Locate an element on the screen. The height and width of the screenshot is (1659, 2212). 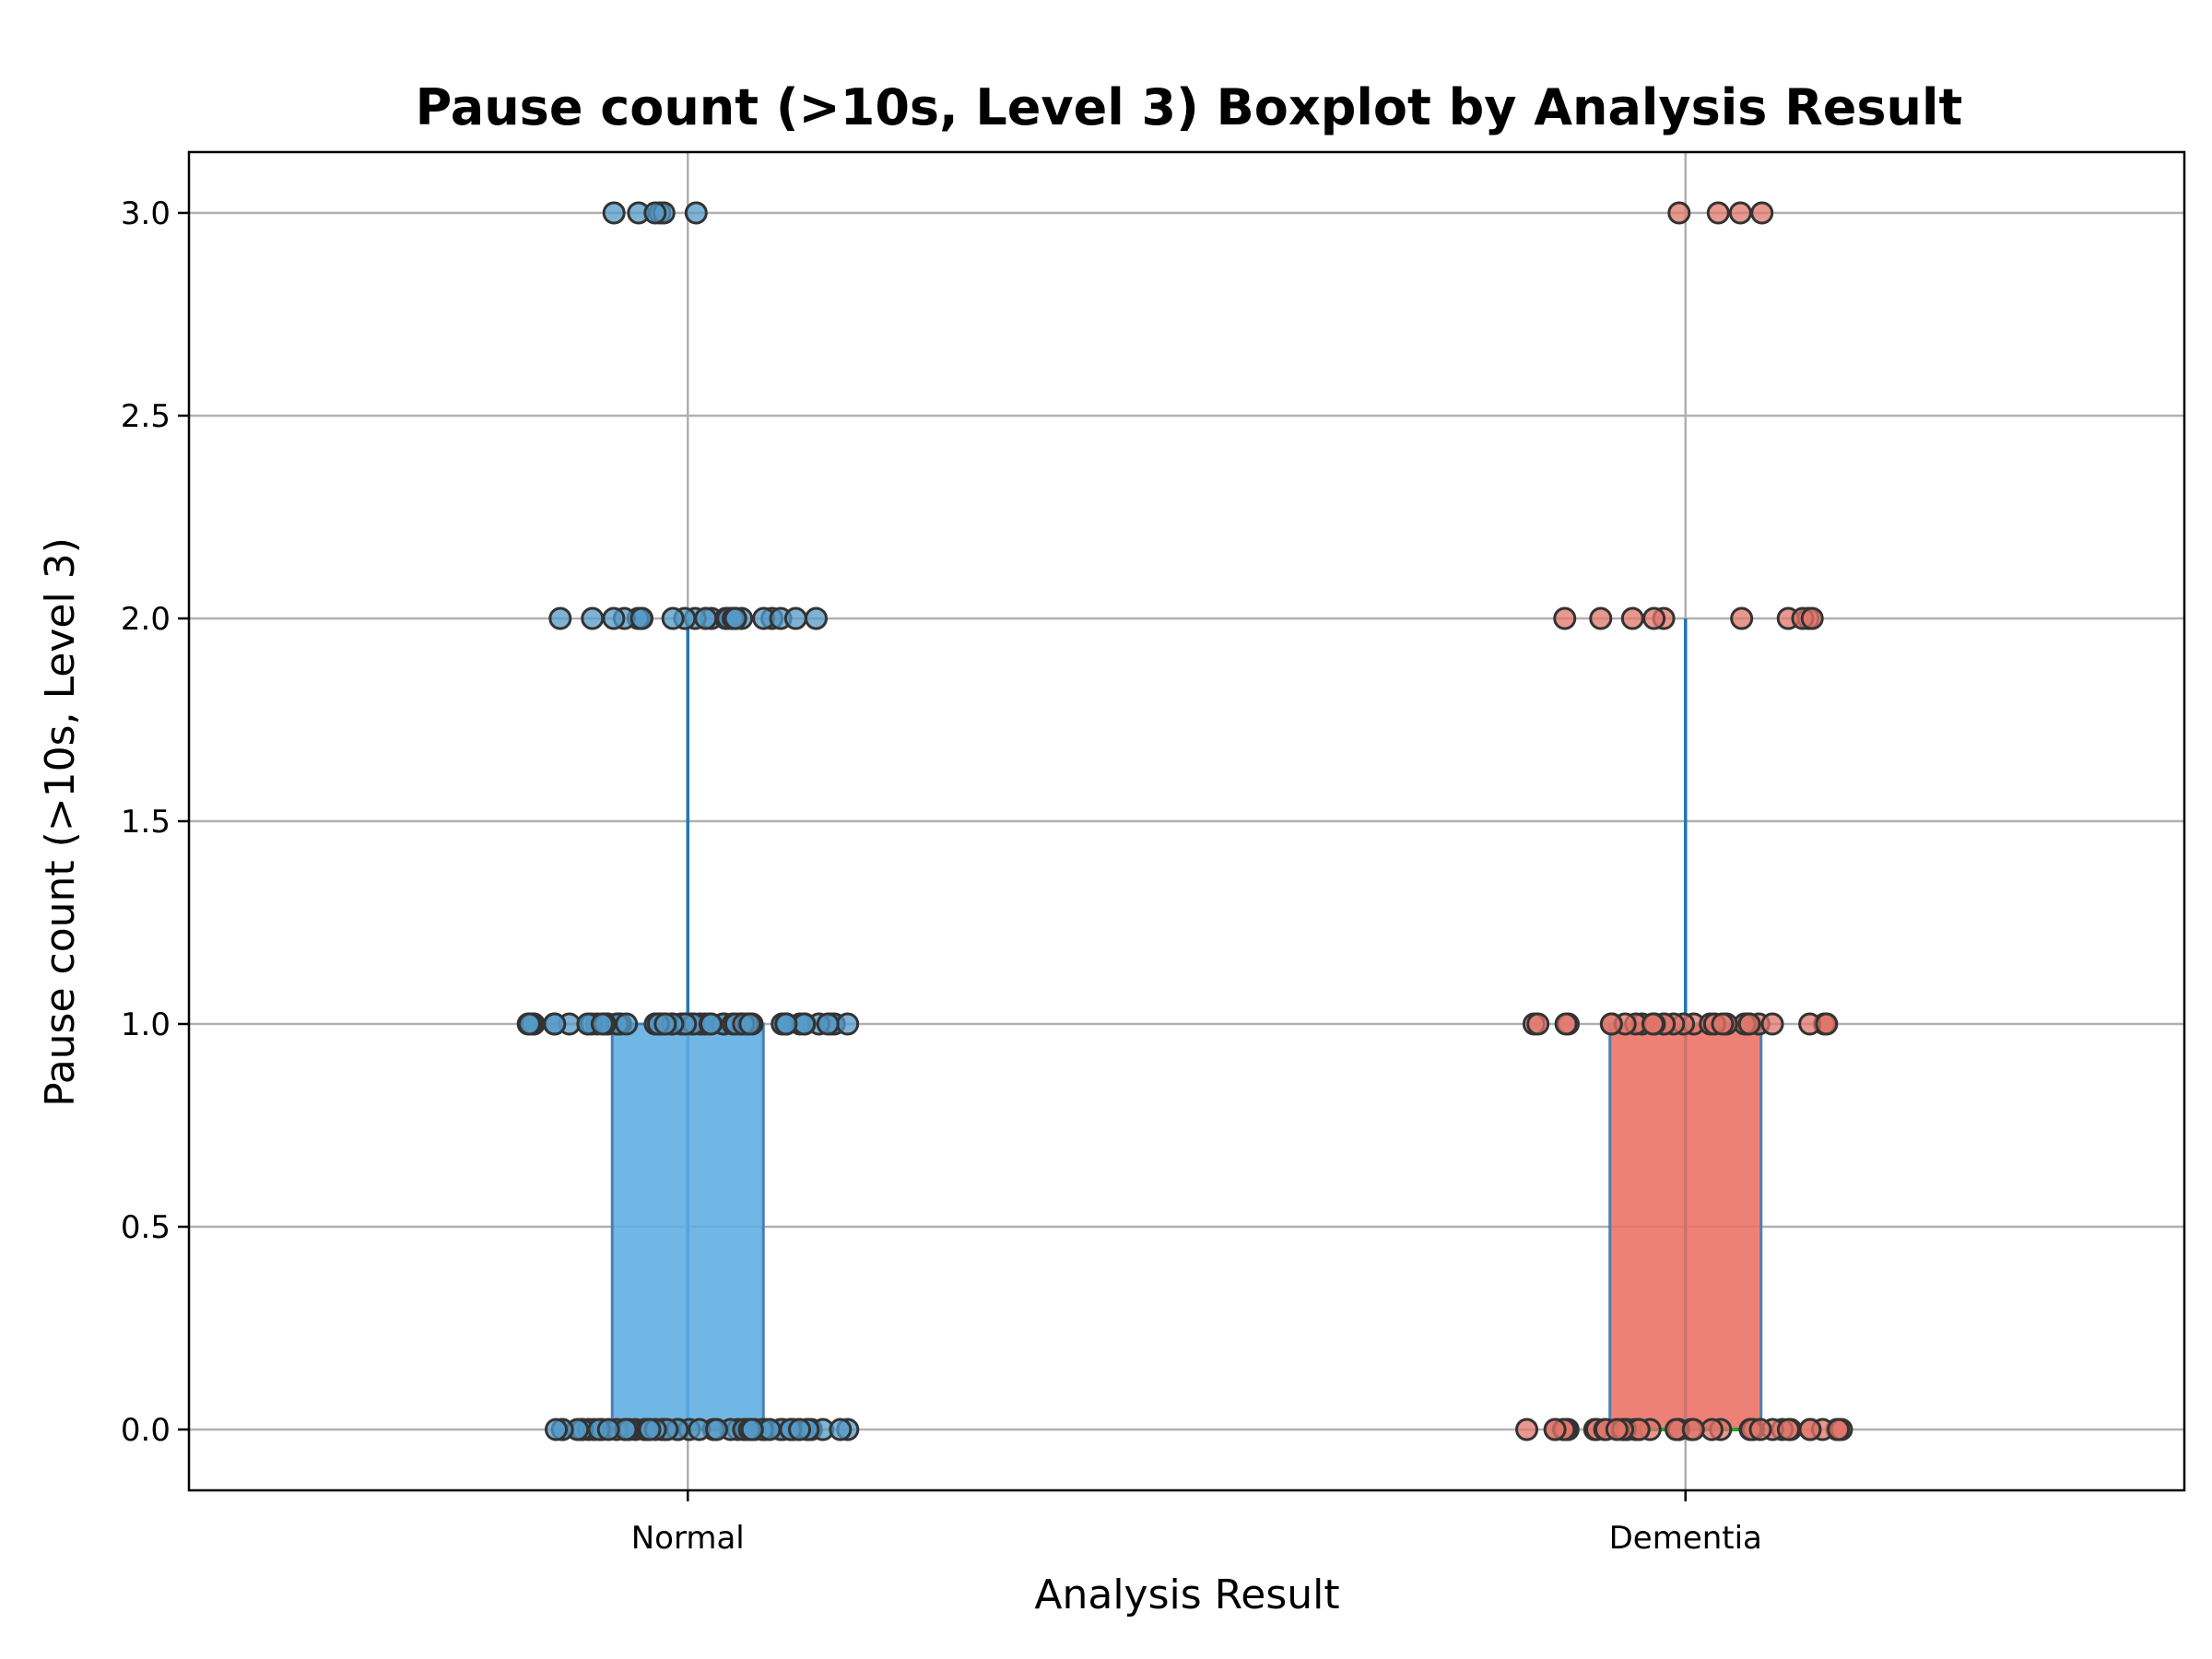
x-axis-label: Analysis Result is located at coordinates (1186, 1594).